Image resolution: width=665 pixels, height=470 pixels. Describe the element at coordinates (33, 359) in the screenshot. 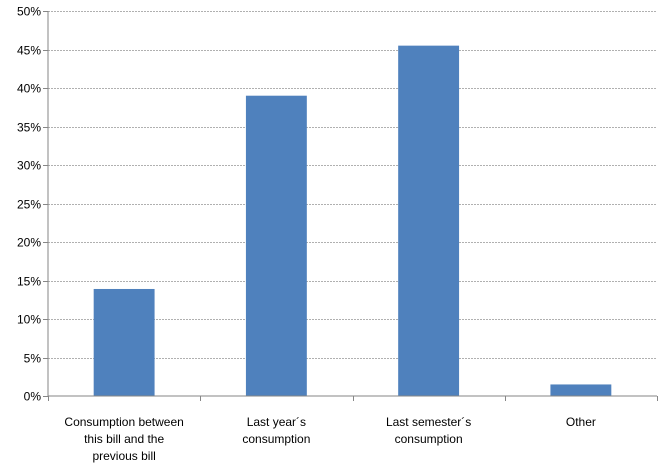

I see `y-tick-label: 5%` at that location.